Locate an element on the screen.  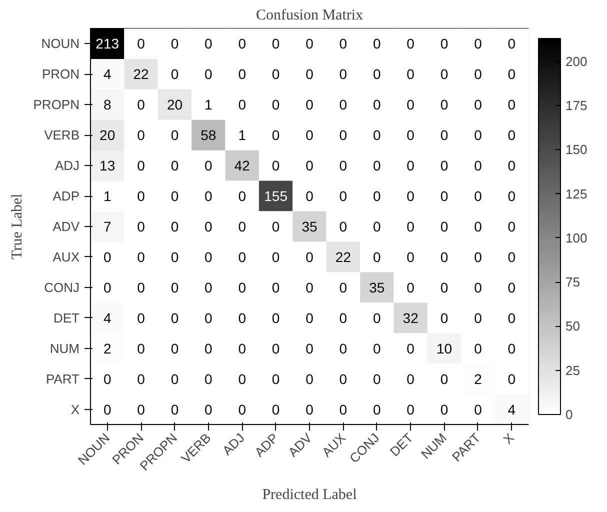
data-label: 155 is located at coordinates (276, 196).